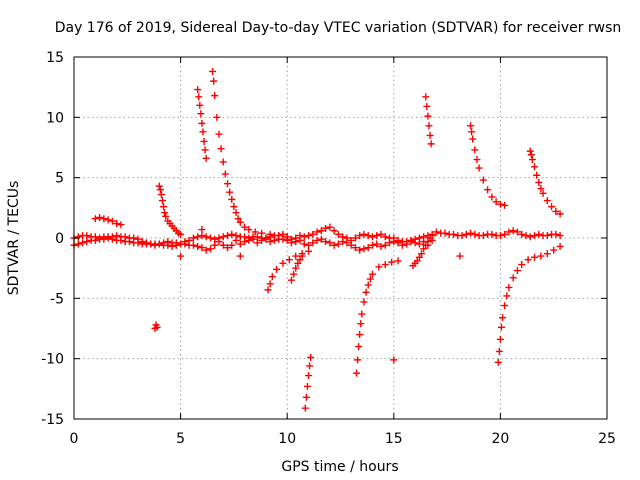  I want to click on series-outlier-3.8h, so click(156, 326).